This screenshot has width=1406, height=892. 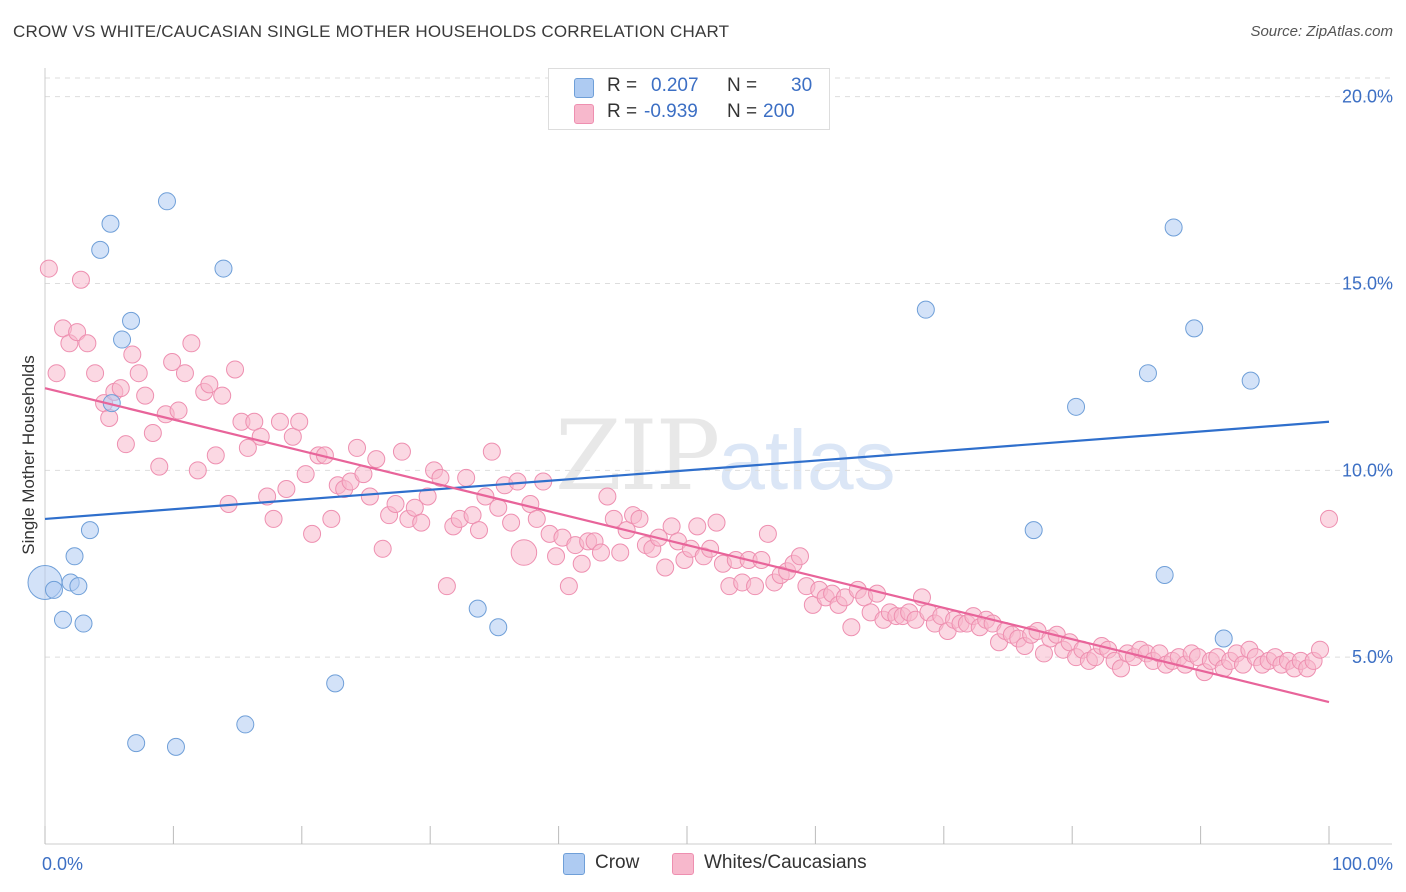 I want to click on bottom-legend-swatch-white, so click(x=683, y=864).